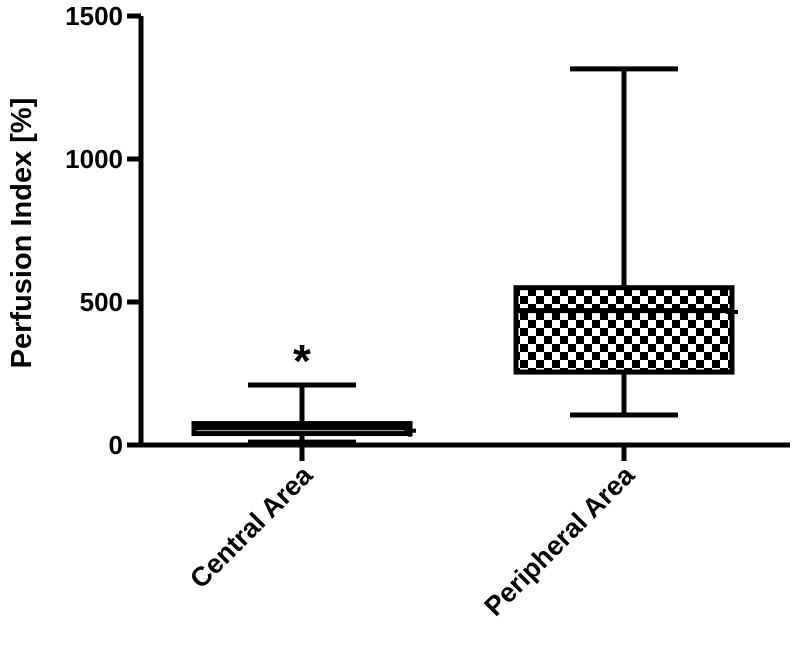  Describe the element at coordinates (560, 540) in the screenshot. I see `x-category-label: Peripheral Area` at that location.